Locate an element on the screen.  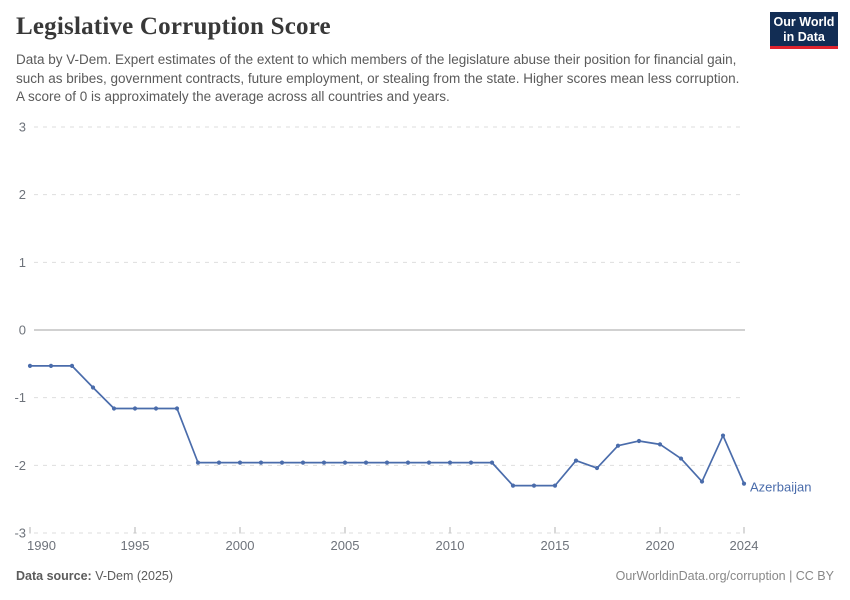
y-tick-label: 3 is located at coordinates (22, 126).